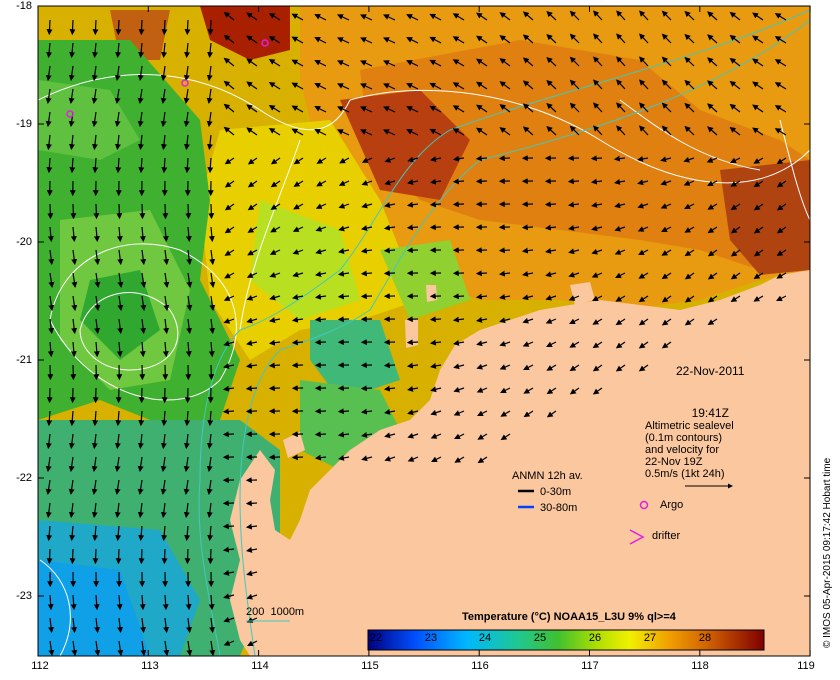 The width and height of the screenshot is (840, 680). Describe the element at coordinates (700, 666) in the screenshot. I see `lon-label: 118` at that location.